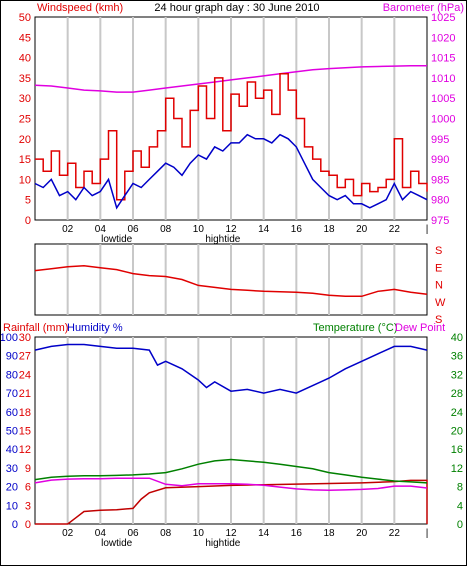 The height and width of the screenshot is (572, 467). What do you see at coordinates (439, 286) in the screenshot?
I see `direction-label: N` at bounding box center [439, 286].